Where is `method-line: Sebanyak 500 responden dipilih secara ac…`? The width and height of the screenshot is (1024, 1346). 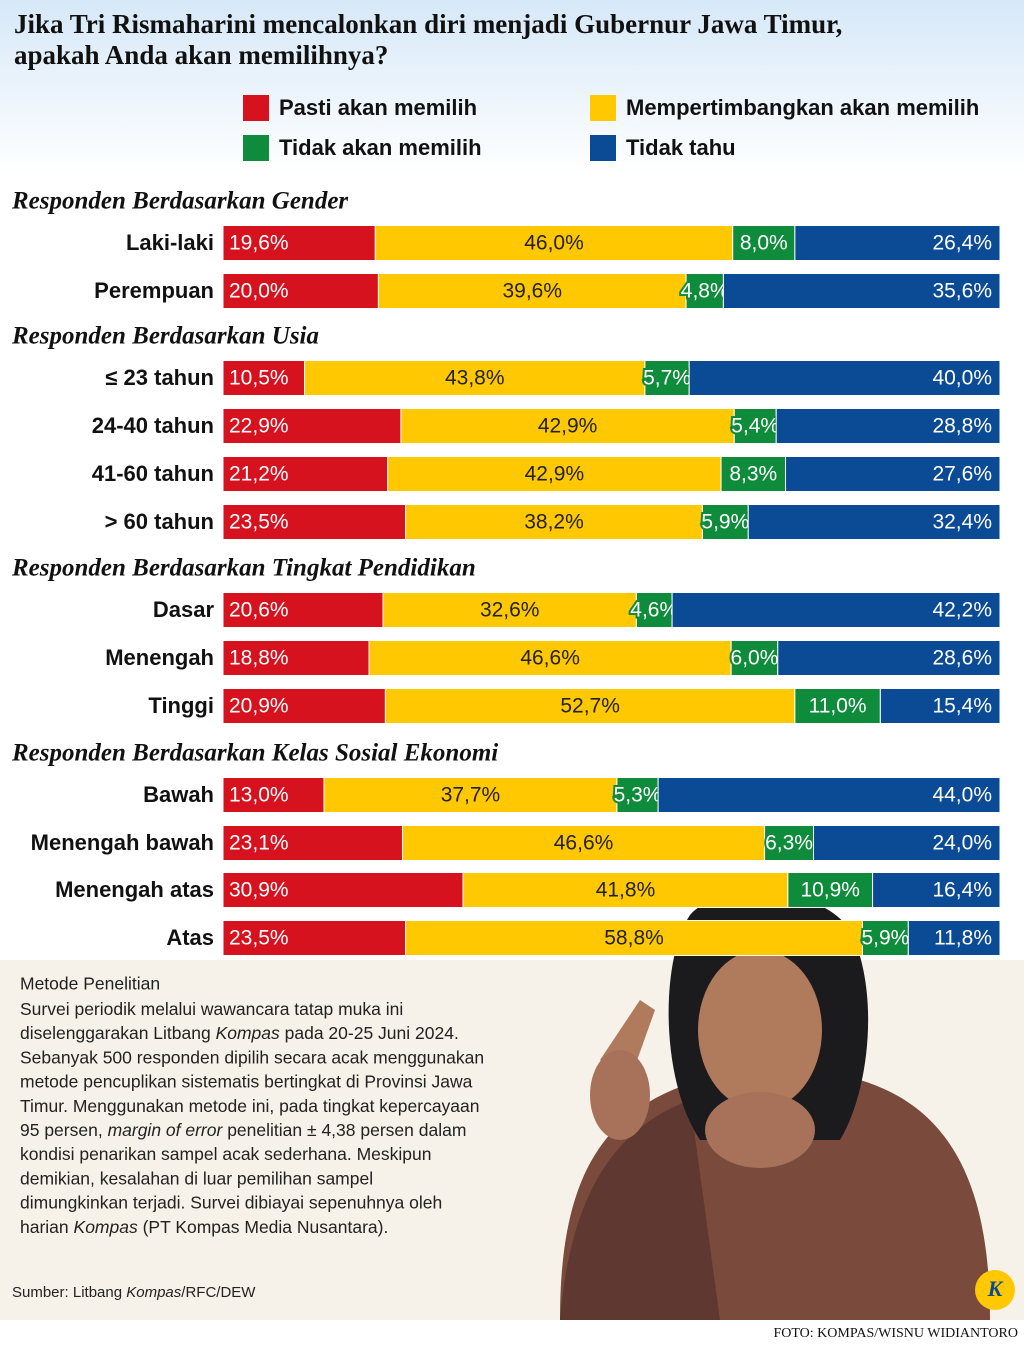 method-line: Sebanyak 500 responden dipilih secara ac… is located at coordinates (252, 1057).